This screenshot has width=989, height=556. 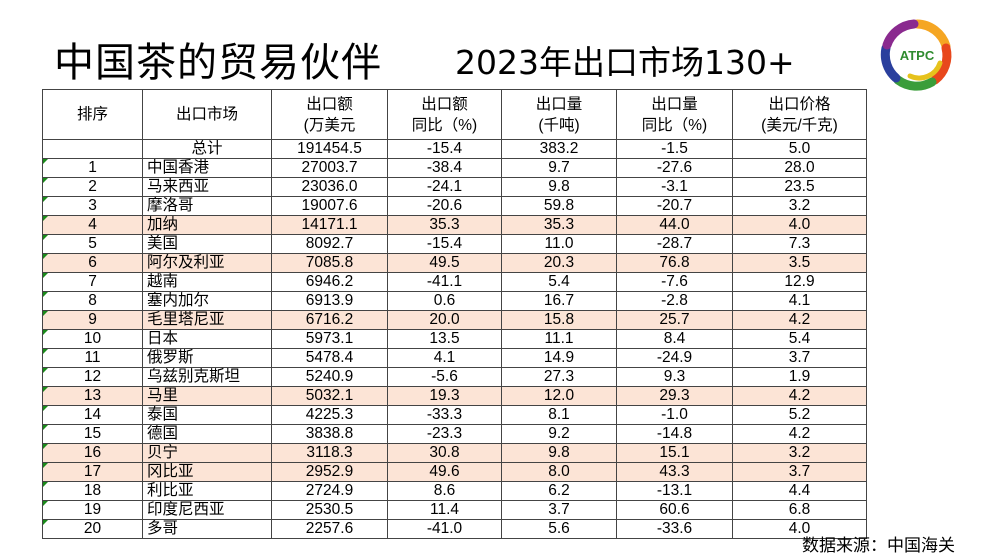 What do you see at coordinates (92, 206) in the screenshot?
I see `cell-rank: 3` at bounding box center [92, 206].